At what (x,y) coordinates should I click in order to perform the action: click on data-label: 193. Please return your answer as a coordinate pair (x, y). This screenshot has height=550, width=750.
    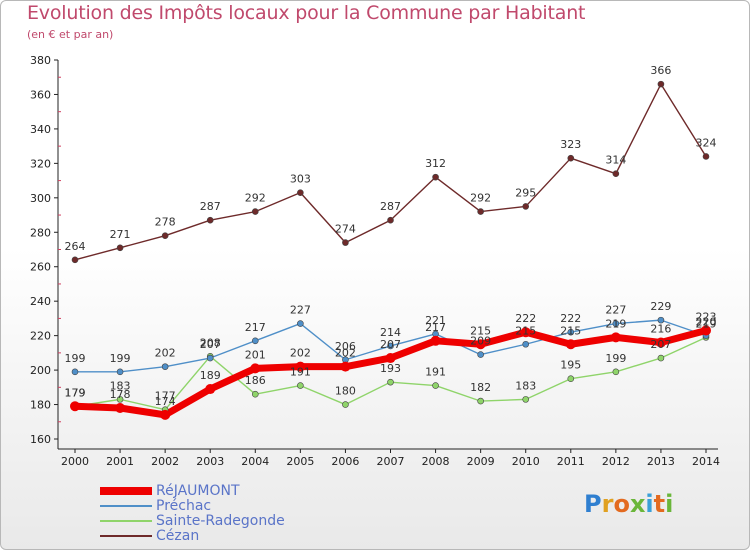
    Looking at the image, I should click on (390, 368).